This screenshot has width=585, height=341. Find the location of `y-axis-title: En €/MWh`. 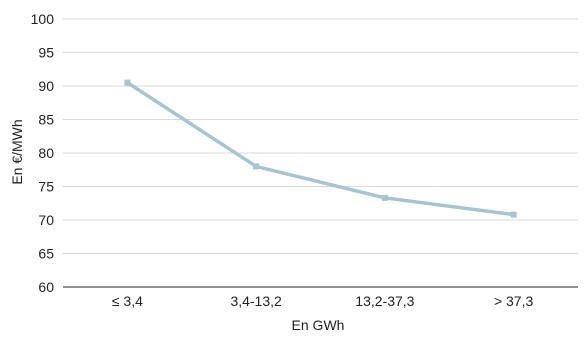

y-axis-title: En €/MWh is located at coordinates (17, 151).